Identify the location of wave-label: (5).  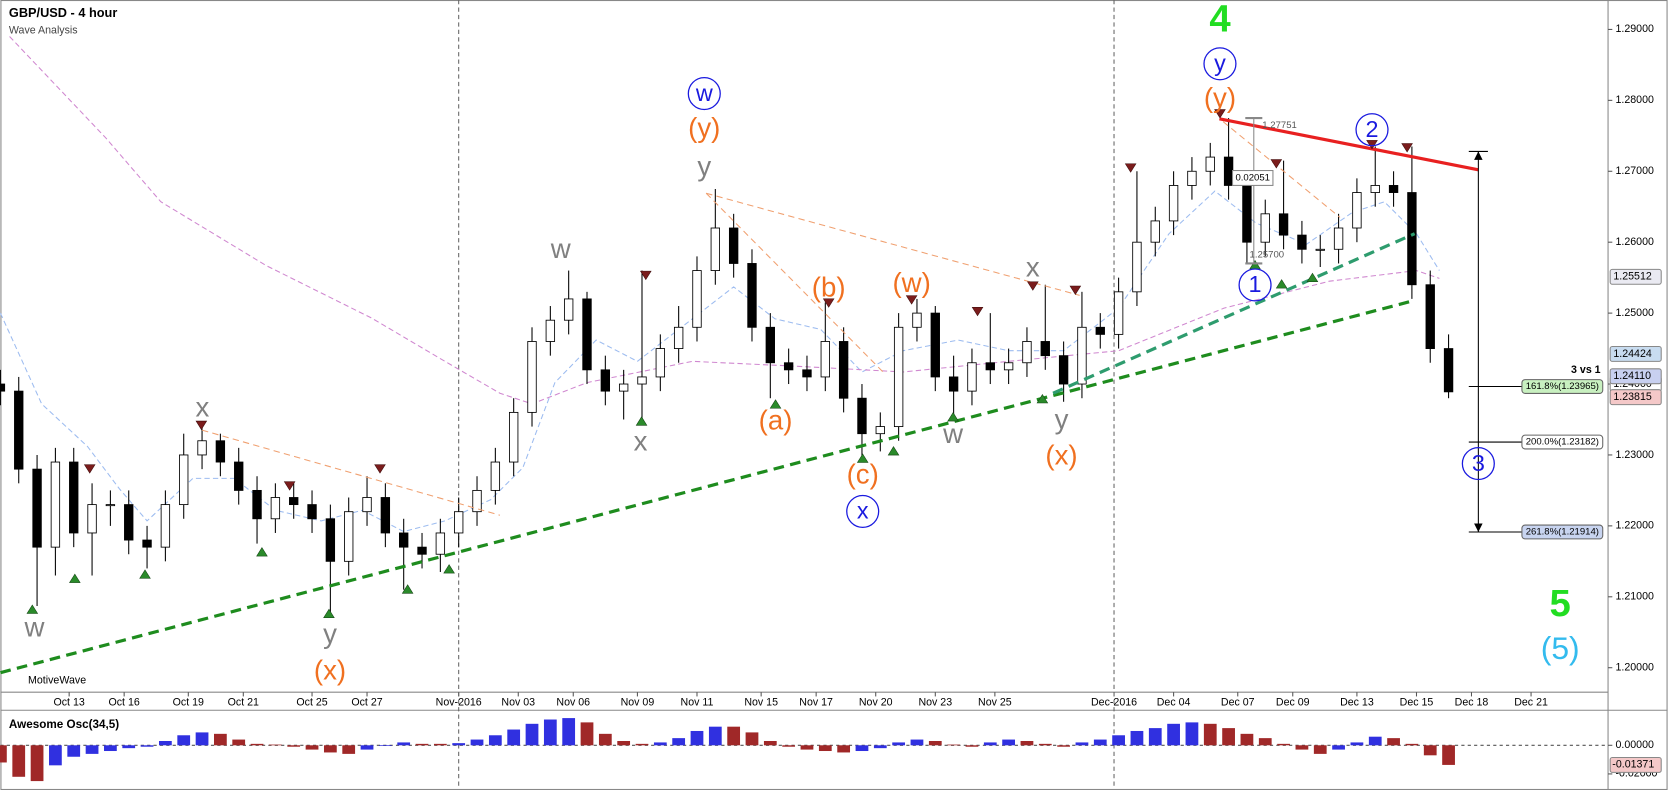
(1560, 648).